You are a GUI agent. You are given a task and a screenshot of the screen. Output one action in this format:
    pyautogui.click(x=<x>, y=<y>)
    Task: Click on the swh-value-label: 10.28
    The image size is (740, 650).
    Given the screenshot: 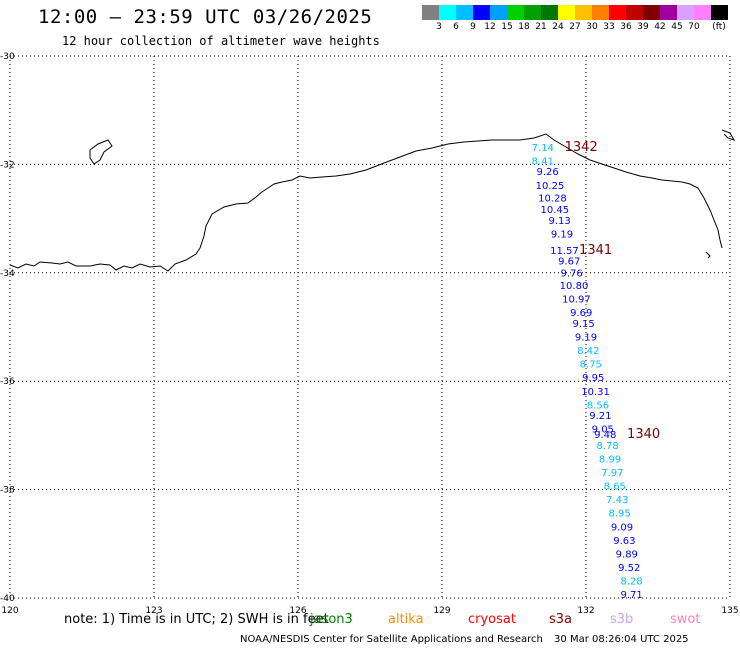 What is the action you would take?
    pyautogui.click(x=552, y=198)
    